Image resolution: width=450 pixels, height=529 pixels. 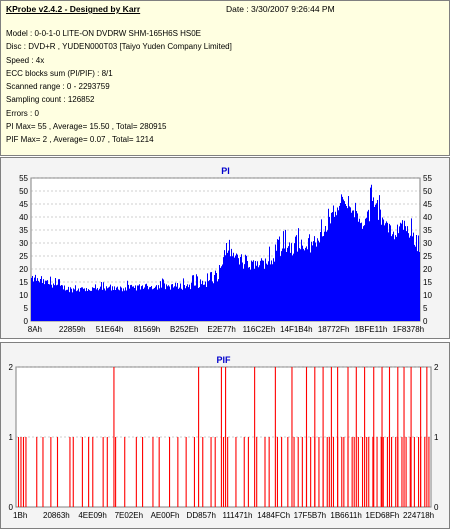 What do you see at coordinates (296, 329) in the screenshot?
I see `x-tick-label: 14F1B4h` at bounding box center [296, 329].